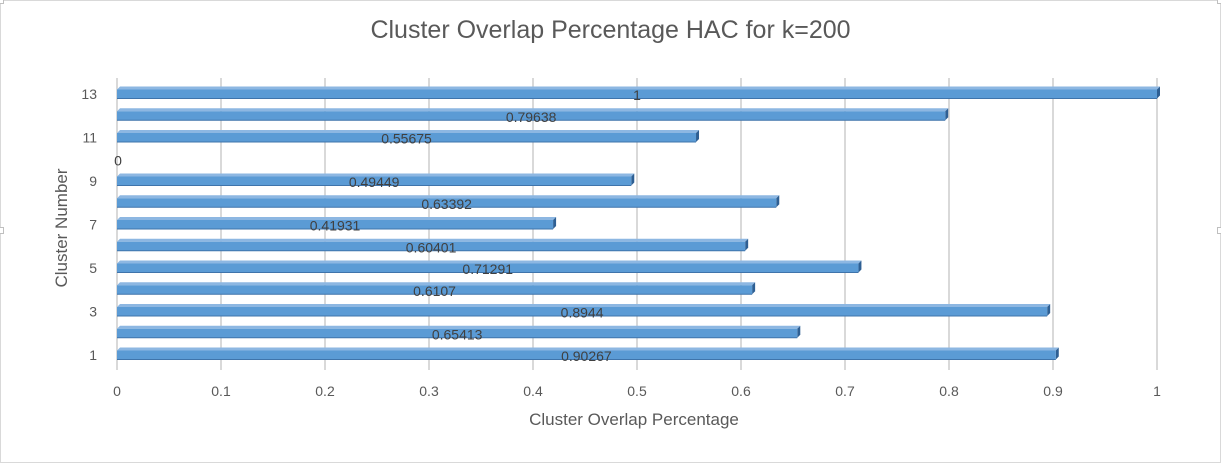 The image size is (1221, 463). I want to click on data-label: 0, so click(118, 160).